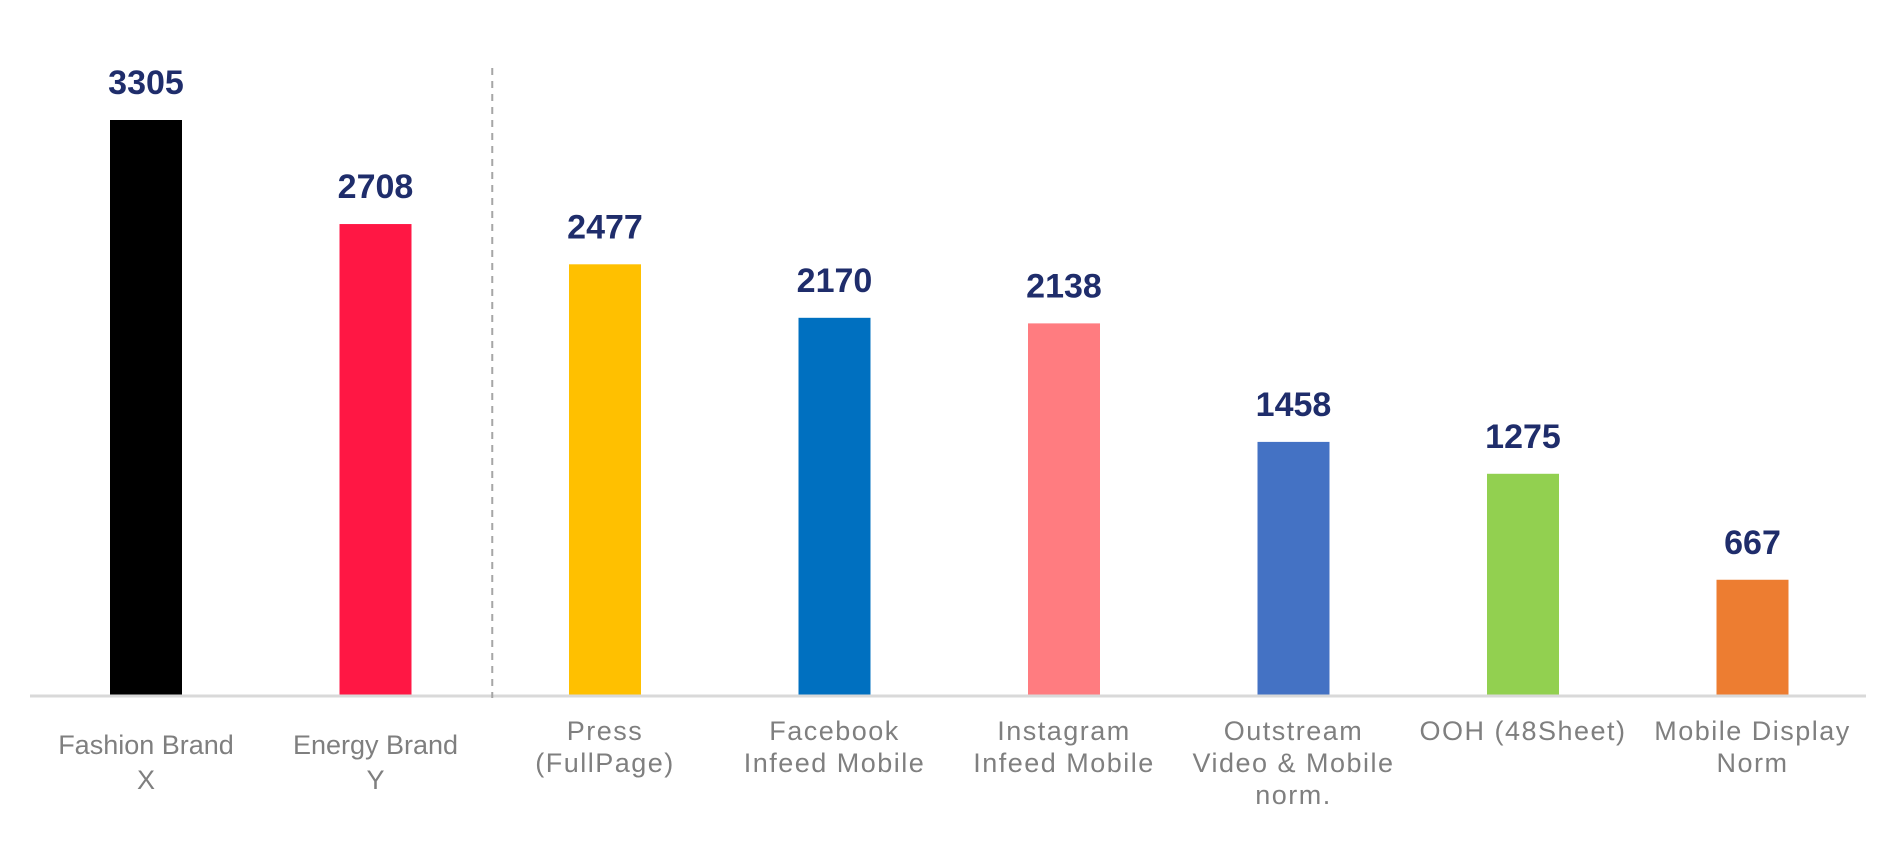 Image resolution: width=1896 pixels, height=844 pixels. I want to click on data-label-1: 2708, so click(376, 187).